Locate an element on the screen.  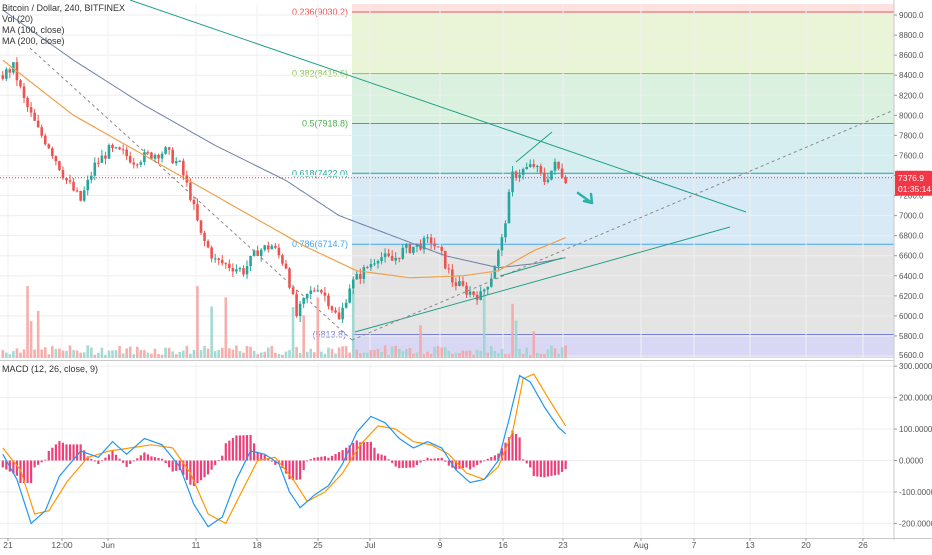
ascending-trendline is located at coordinates (542, 279).